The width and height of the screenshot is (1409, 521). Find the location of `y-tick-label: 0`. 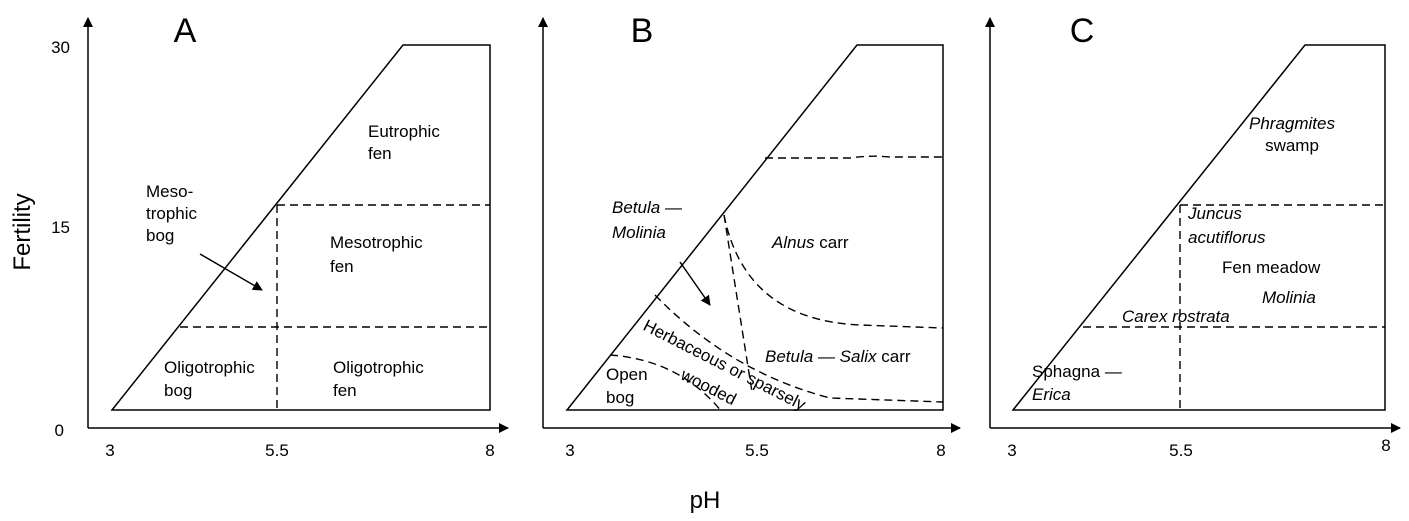

y-tick-label: 0 is located at coordinates (59, 430).